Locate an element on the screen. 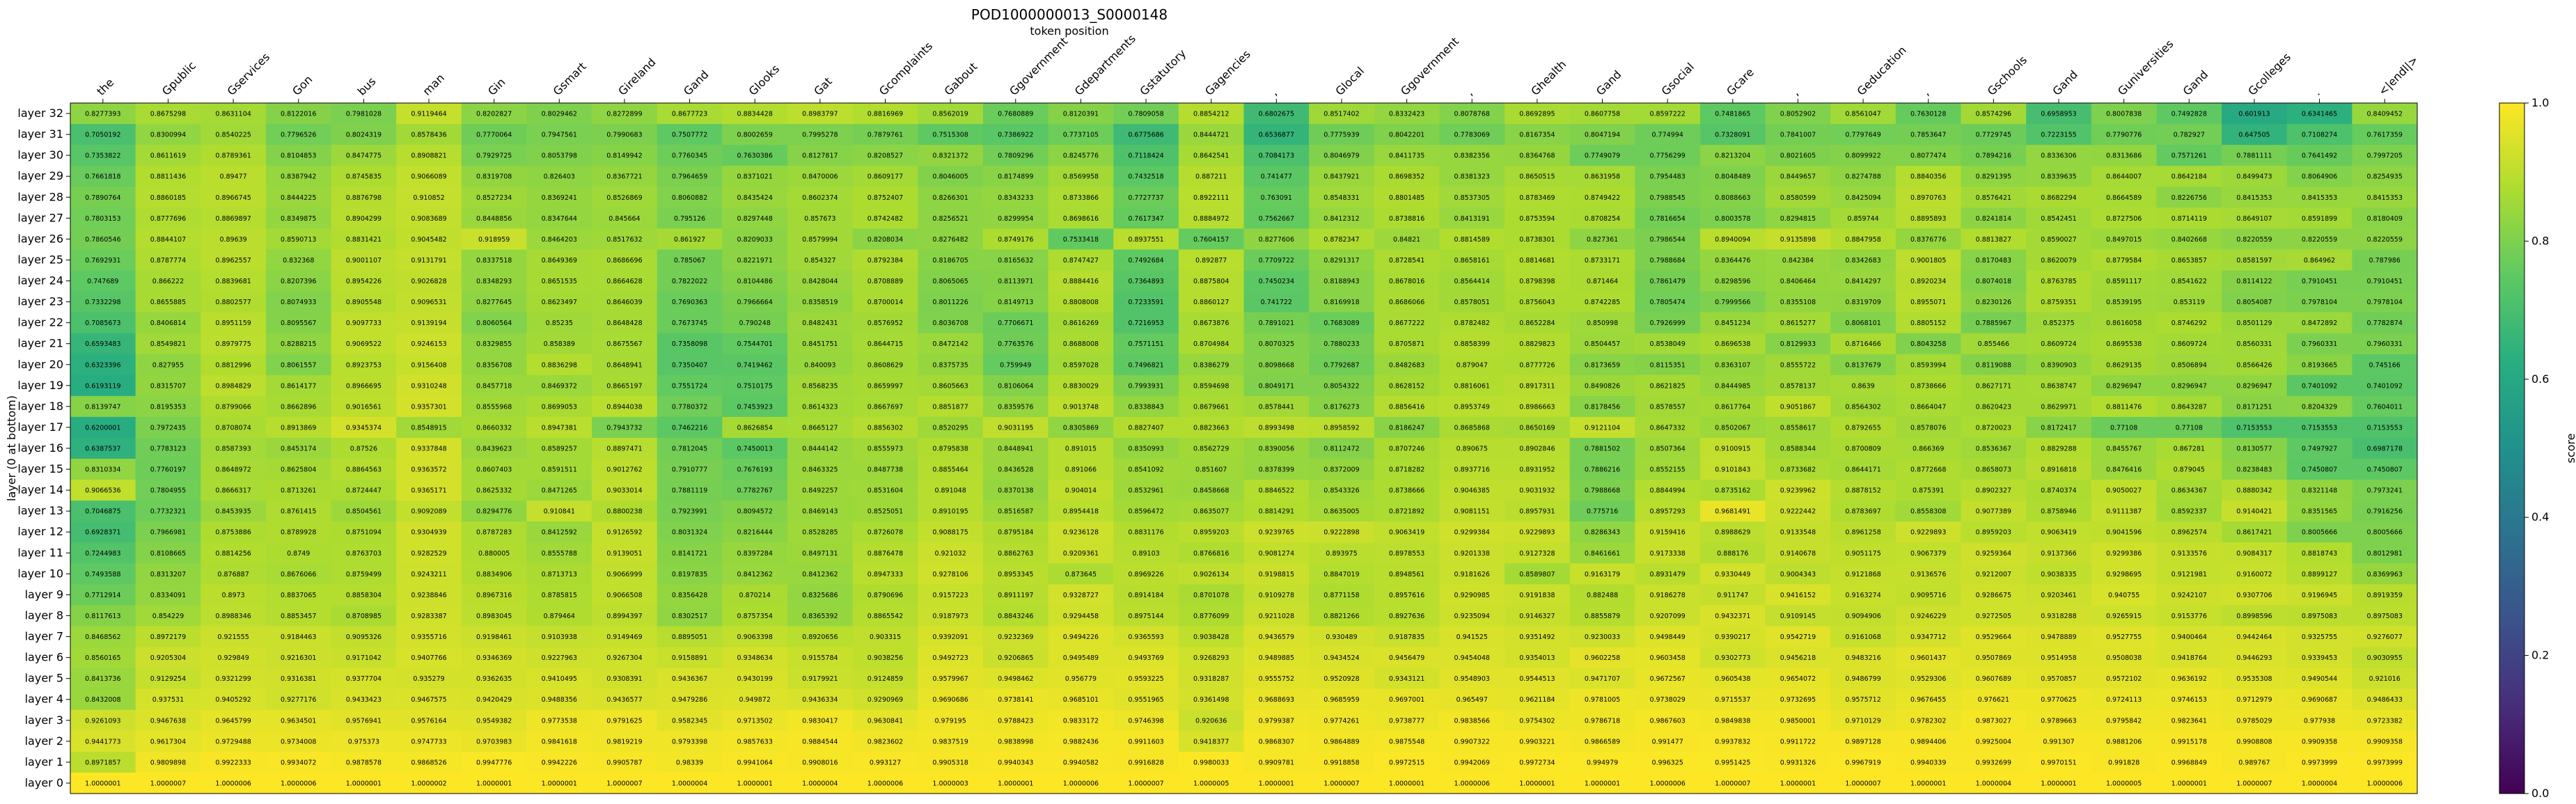  cell-value-label: 0.8202827 is located at coordinates (494, 114).